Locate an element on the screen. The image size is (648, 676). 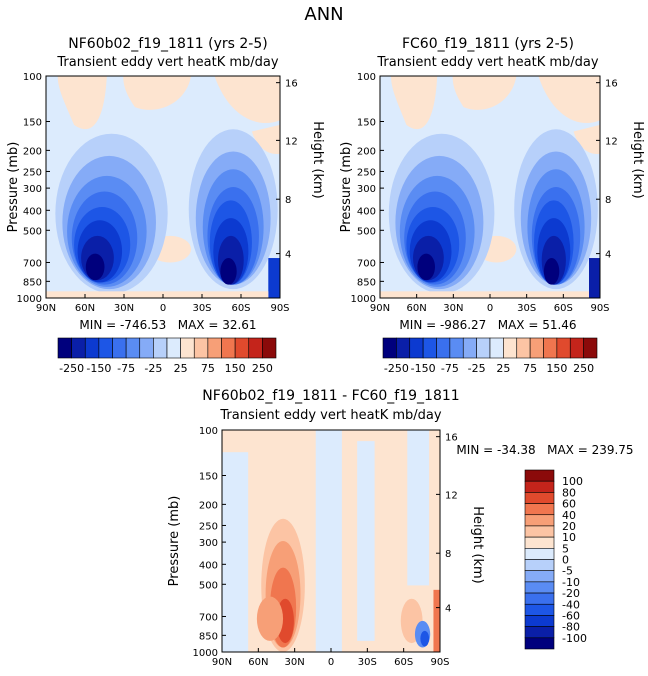
panel-left-xtick-label: 90S is located at coordinates (279, 308).